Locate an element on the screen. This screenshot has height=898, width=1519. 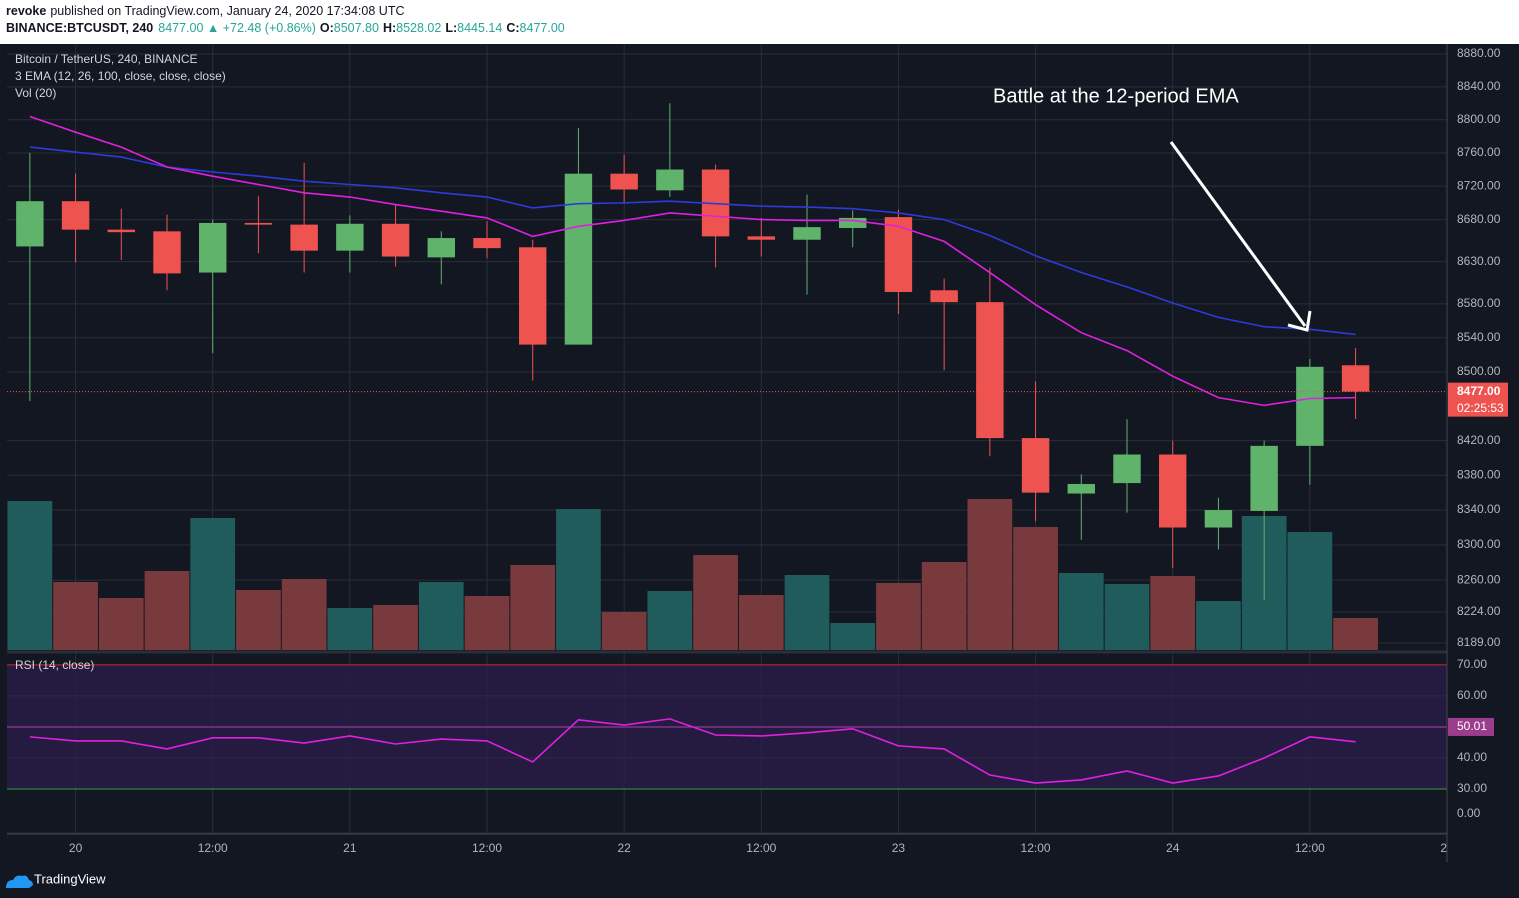
rsi-tick-label: 30.00 is located at coordinates (1472, 788).